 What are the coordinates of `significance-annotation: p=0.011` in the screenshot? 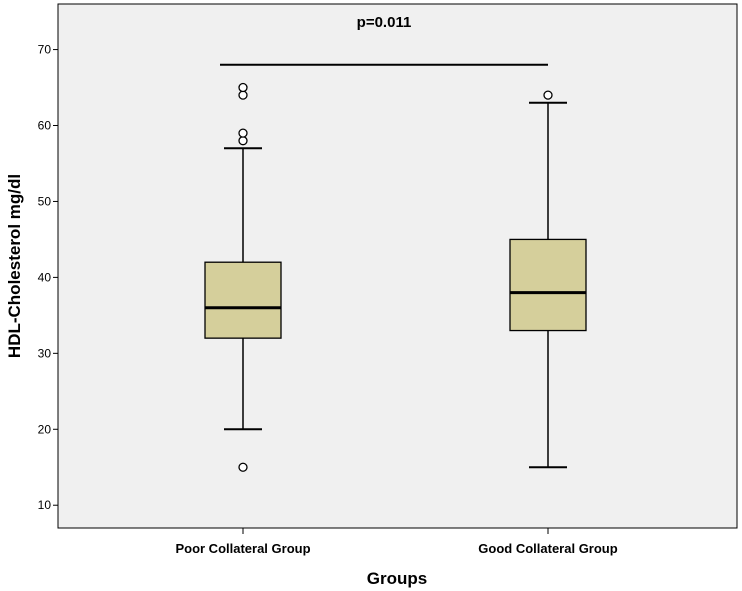 It's located at (384, 40).